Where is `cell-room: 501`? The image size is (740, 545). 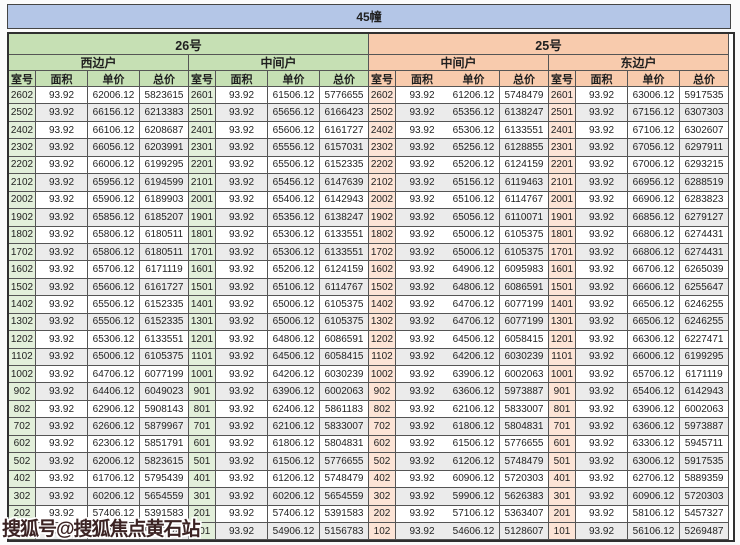 cell-room: 501 is located at coordinates (562, 462).